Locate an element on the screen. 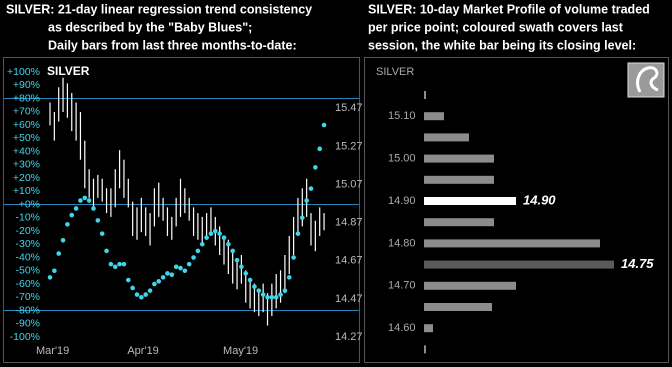 The width and height of the screenshot is (672, 367). y-tick-label: +10% is located at coordinates (26, 191).